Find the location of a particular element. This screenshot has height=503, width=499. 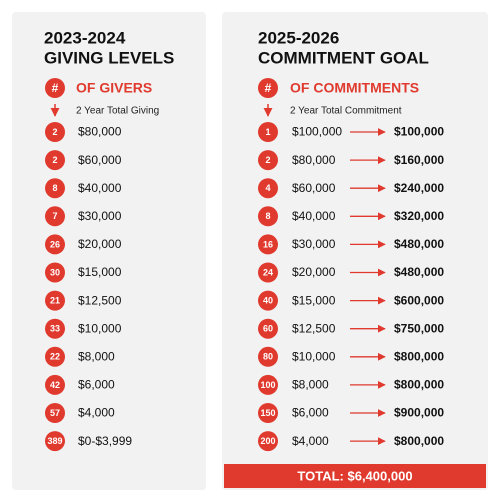

count: 7 is located at coordinates (54, 216).